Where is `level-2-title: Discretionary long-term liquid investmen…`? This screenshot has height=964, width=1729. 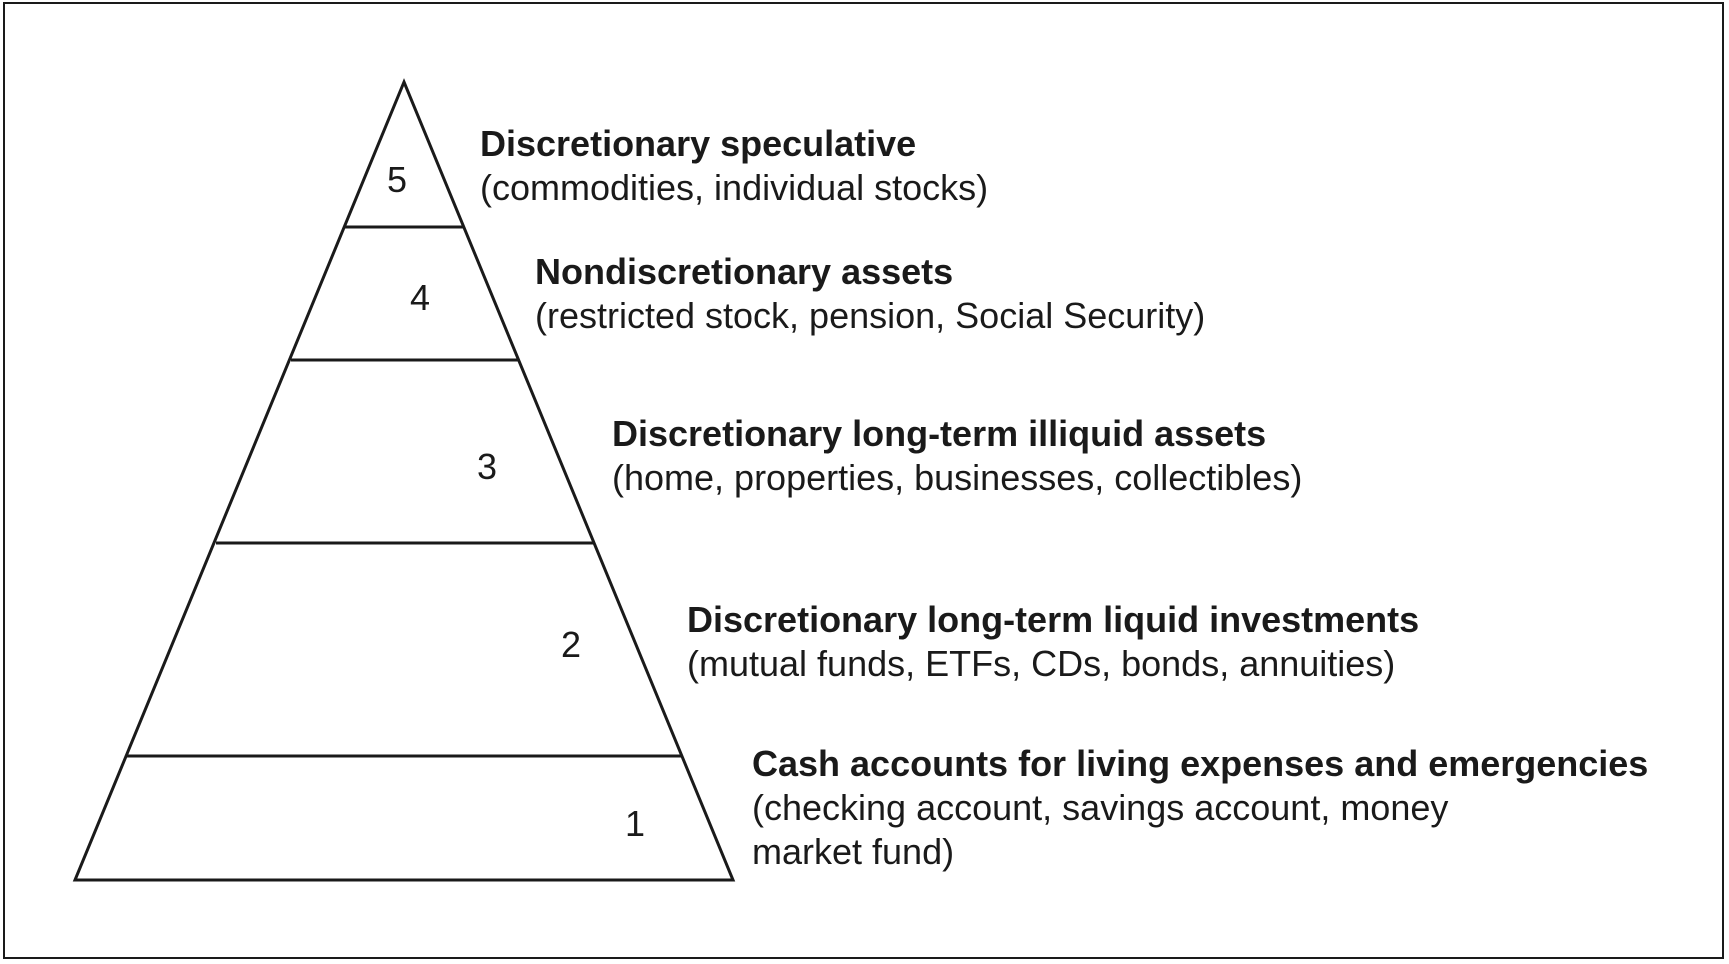
level-2-title: Discretionary long-term liquid investmen… is located at coordinates (1053, 619).